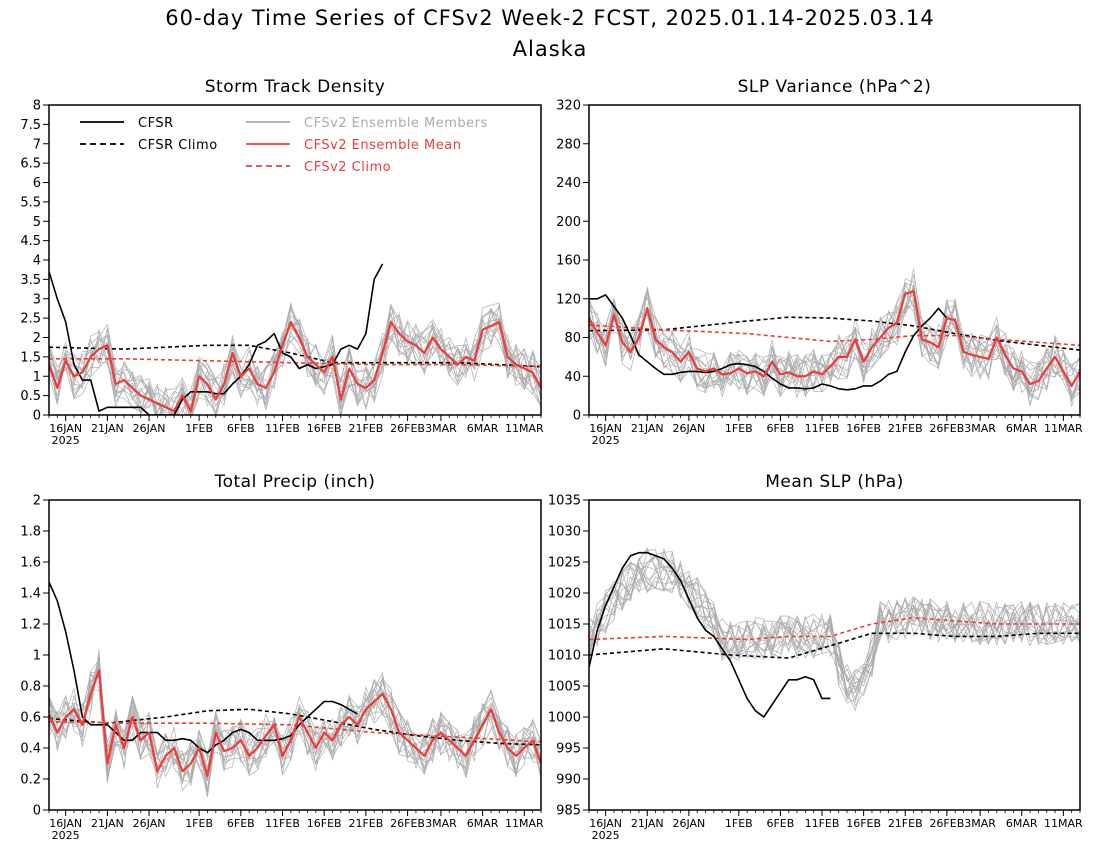 The width and height of the screenshot is (1100, 850). Describe the element at coordinates (568, 299) in the screenshot. I see `y-tick-label: 120` at that location.